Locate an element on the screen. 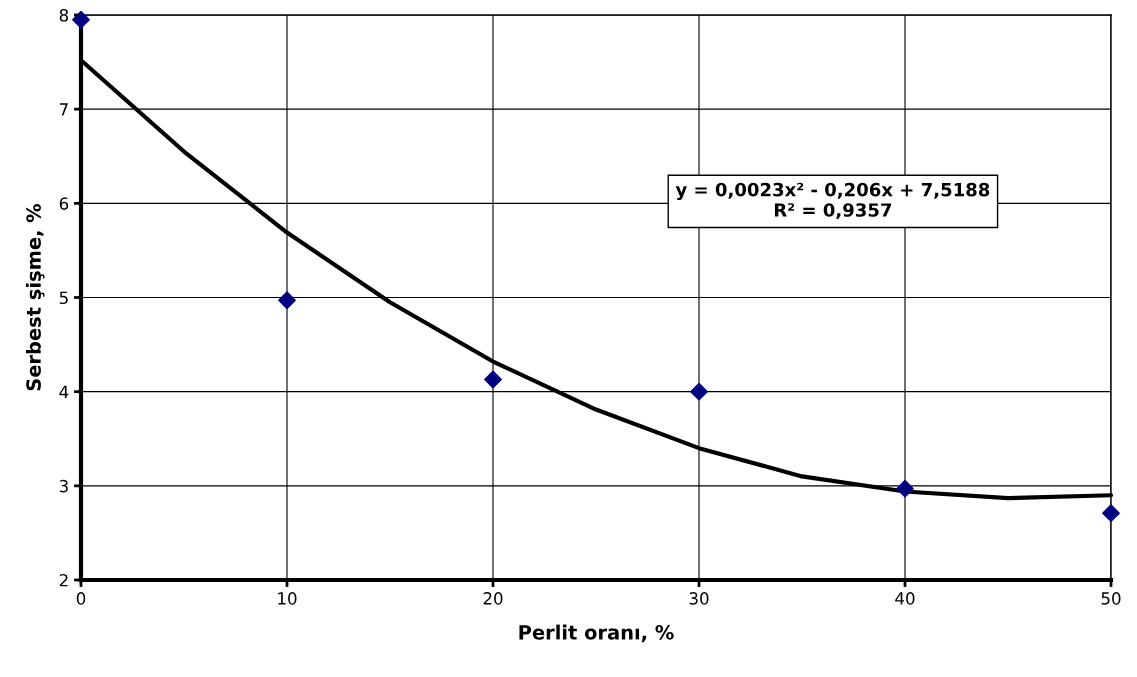  x-axis-title: Perlit oranı, % is located at coordinates (596, 633).